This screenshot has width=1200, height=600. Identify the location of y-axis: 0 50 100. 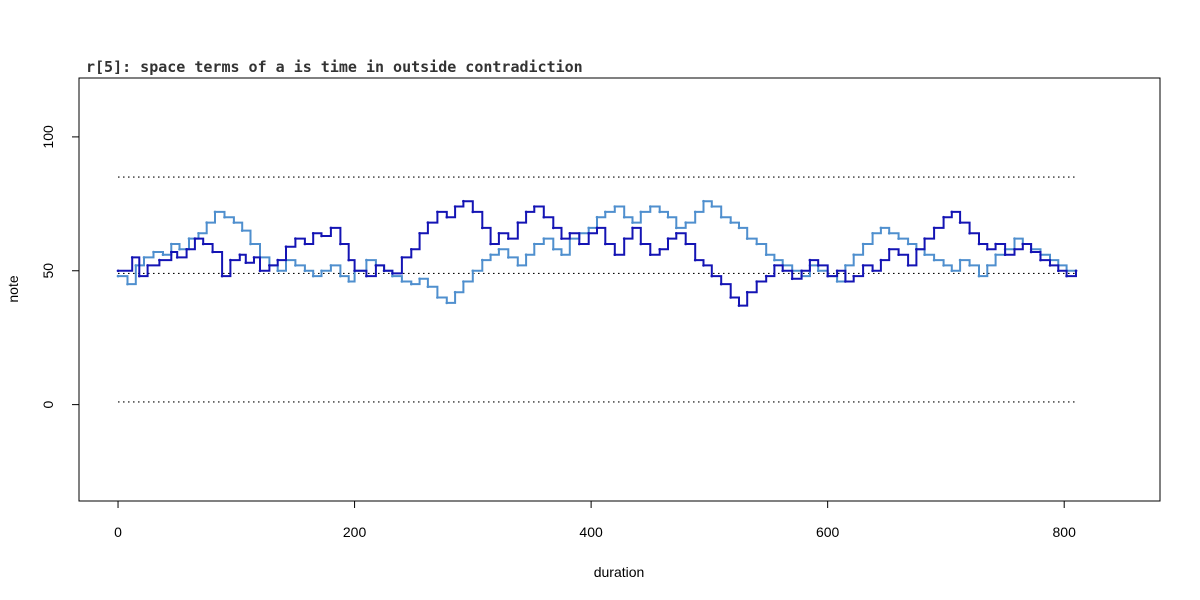
(60, 267).